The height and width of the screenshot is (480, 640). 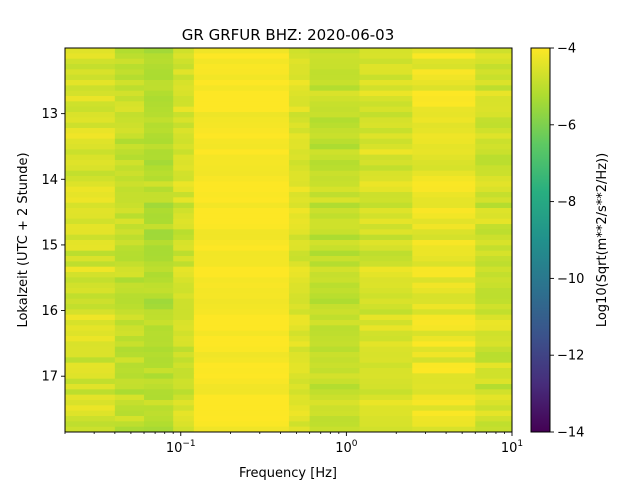 I want to click on x-axis: 10−1 100 101, so click(x=293, y=444).